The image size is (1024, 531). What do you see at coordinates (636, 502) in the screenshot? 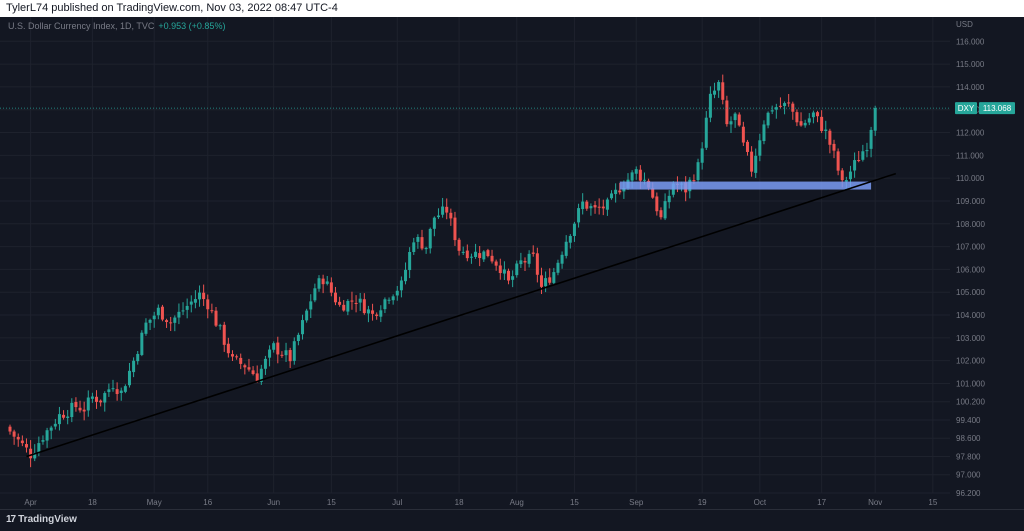
I see `x-tick-label: Sep` at bounding box center [636, 502].